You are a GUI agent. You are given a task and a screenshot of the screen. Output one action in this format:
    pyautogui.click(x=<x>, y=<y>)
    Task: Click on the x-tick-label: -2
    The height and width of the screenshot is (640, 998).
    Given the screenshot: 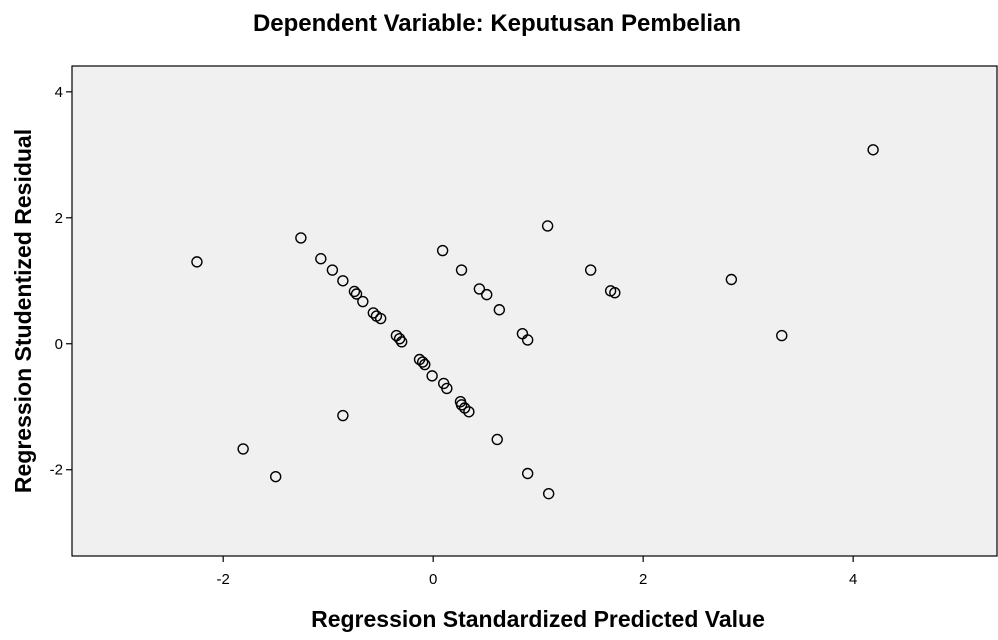 What is the action you would take?
    pyautogui.click(x=223, y=579)
    